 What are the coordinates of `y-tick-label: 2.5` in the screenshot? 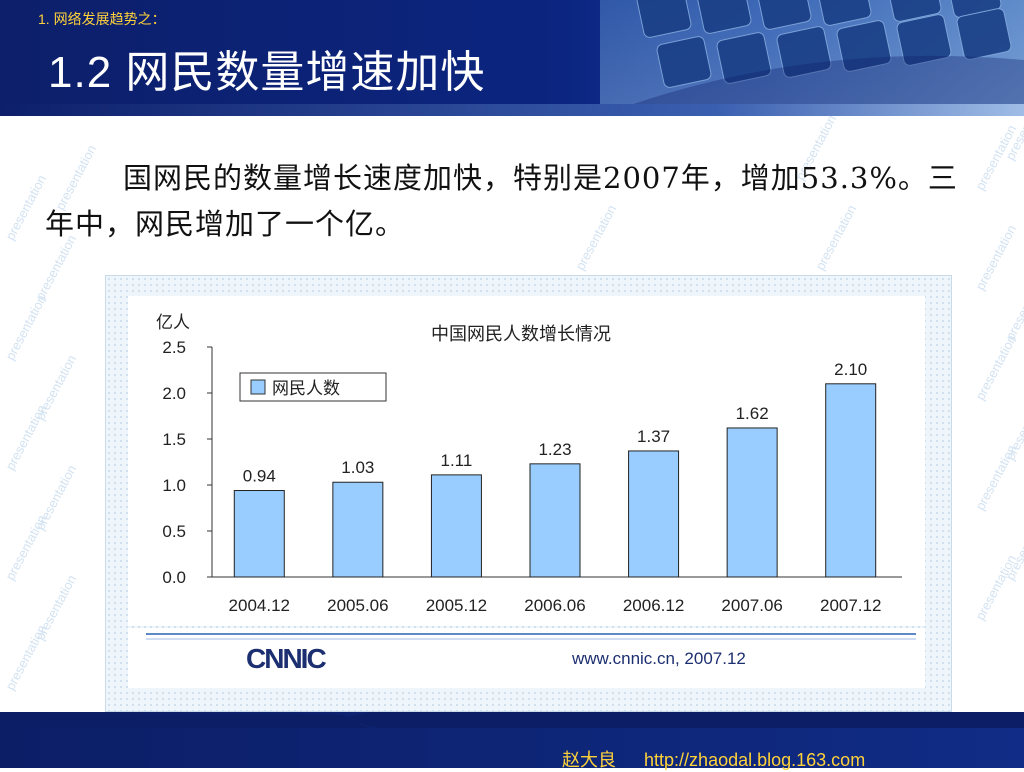 It's located at (174, 347).